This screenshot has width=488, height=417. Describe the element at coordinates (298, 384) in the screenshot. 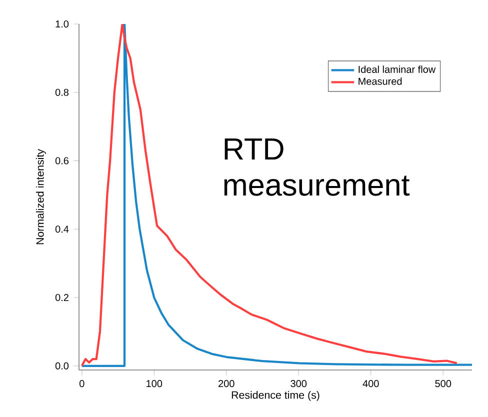

I see `x-tick-label: 300` at that location.